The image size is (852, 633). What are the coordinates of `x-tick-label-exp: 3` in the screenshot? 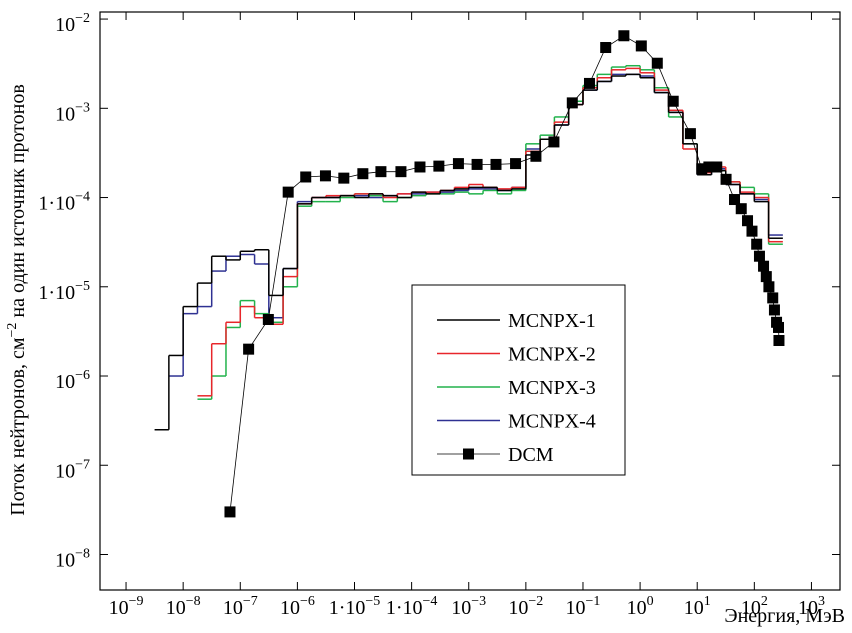 It's located at (821, 601).